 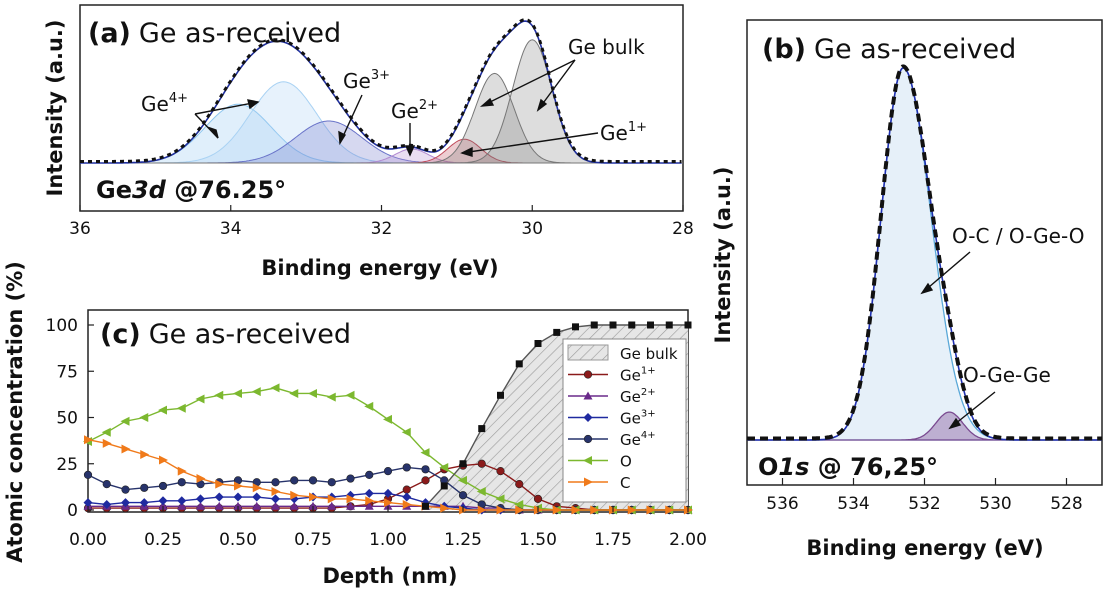 What do you see at coordinates (72, 511) in the screenshot?
I see `panel-c-y-tick-label-0: 0` at bounding box center [72, 511].